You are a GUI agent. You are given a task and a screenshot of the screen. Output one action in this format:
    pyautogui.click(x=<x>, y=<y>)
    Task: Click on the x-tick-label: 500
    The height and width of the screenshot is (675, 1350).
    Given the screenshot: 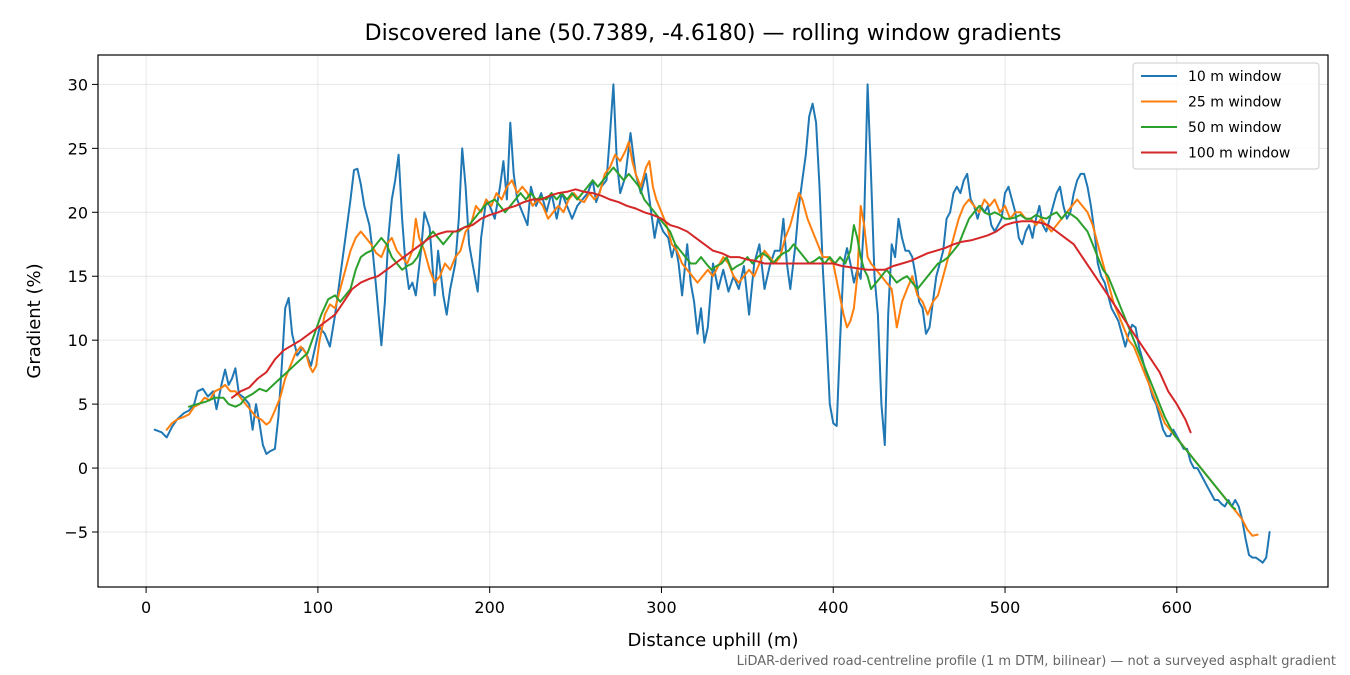 What is the action you would take?
    pyautogui.click(x=1005, y=607)
    